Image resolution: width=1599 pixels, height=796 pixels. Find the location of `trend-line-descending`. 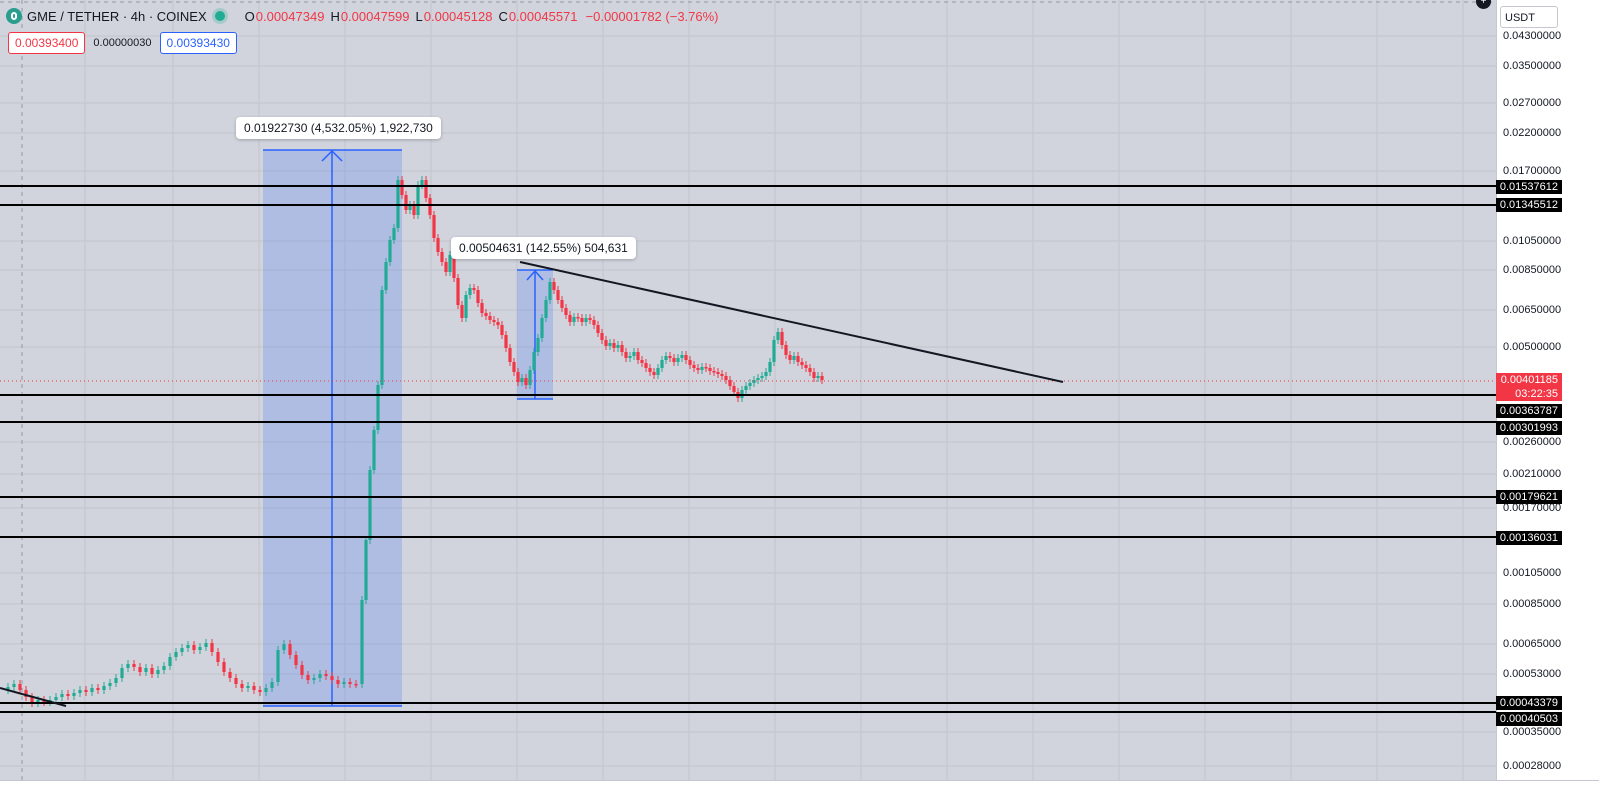

trend-line-descending is located at coordinates (791, 322).